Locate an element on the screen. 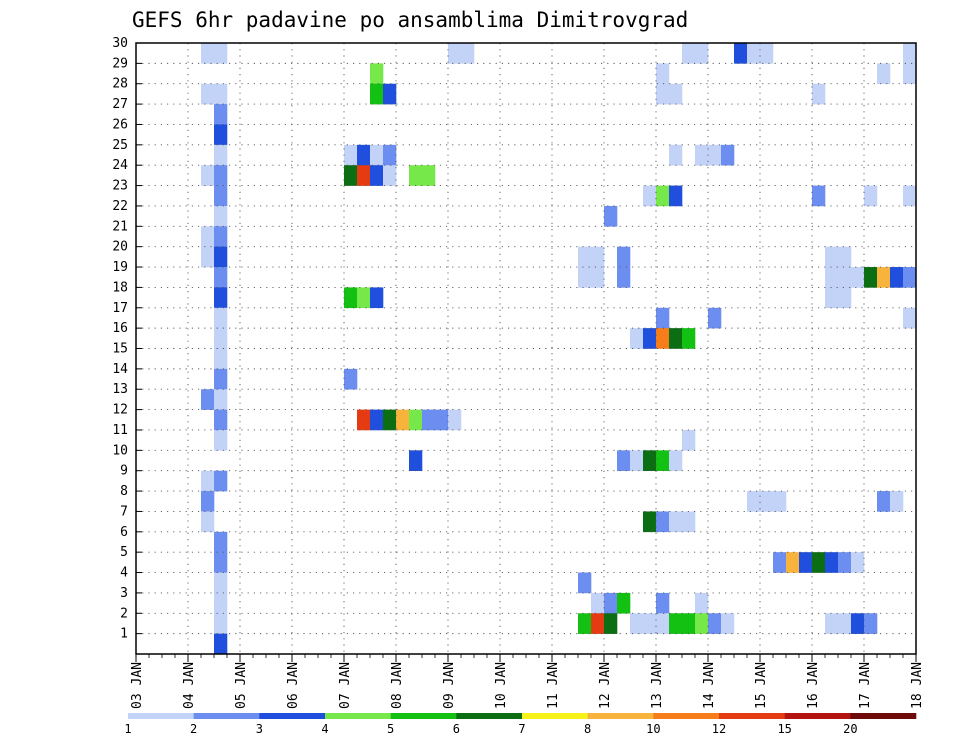  y-tick-label: 6 is located at coordinates (124, 532).